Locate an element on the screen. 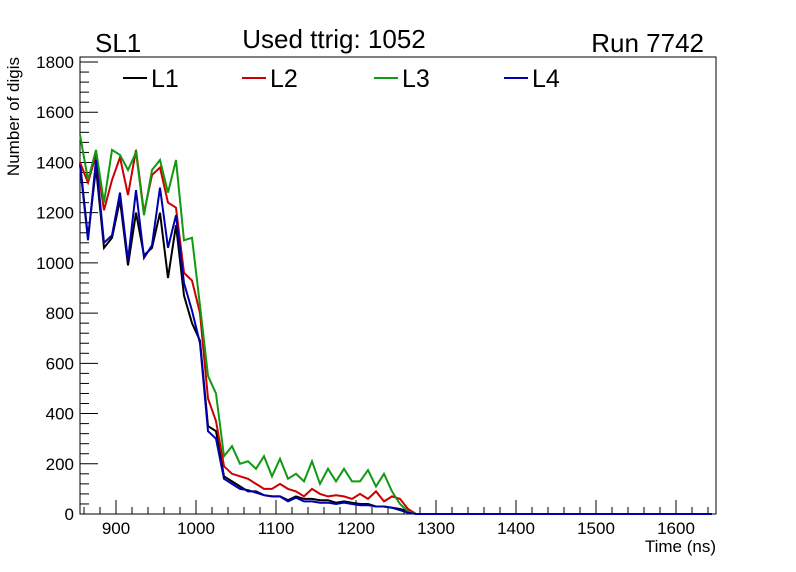 This screenshot has width=796, height=572. y-tick-label: 1400 is located at coordinates (55, 162).